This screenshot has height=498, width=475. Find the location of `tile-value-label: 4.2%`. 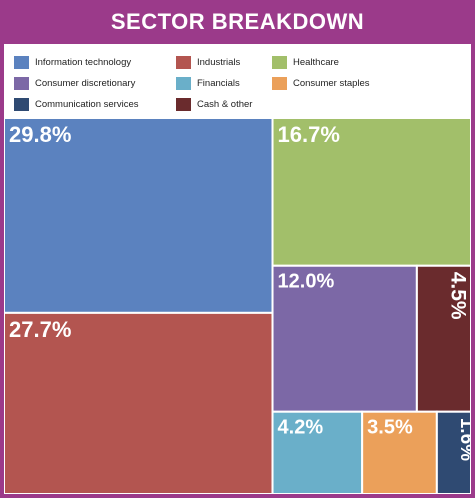

tile-value-label: 4.2% is located at coordinates (301, 428).